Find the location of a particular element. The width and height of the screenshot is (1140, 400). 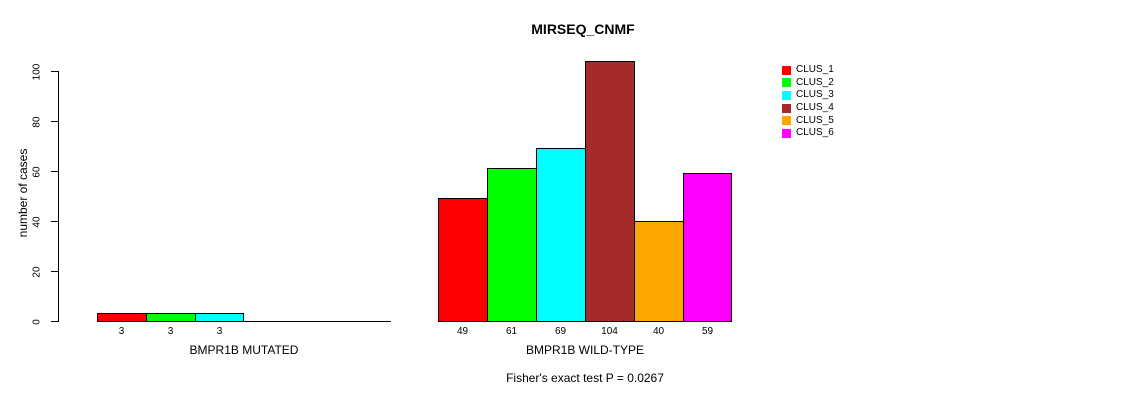

y-tick-label: 20 is located at coordinates (37, 271).